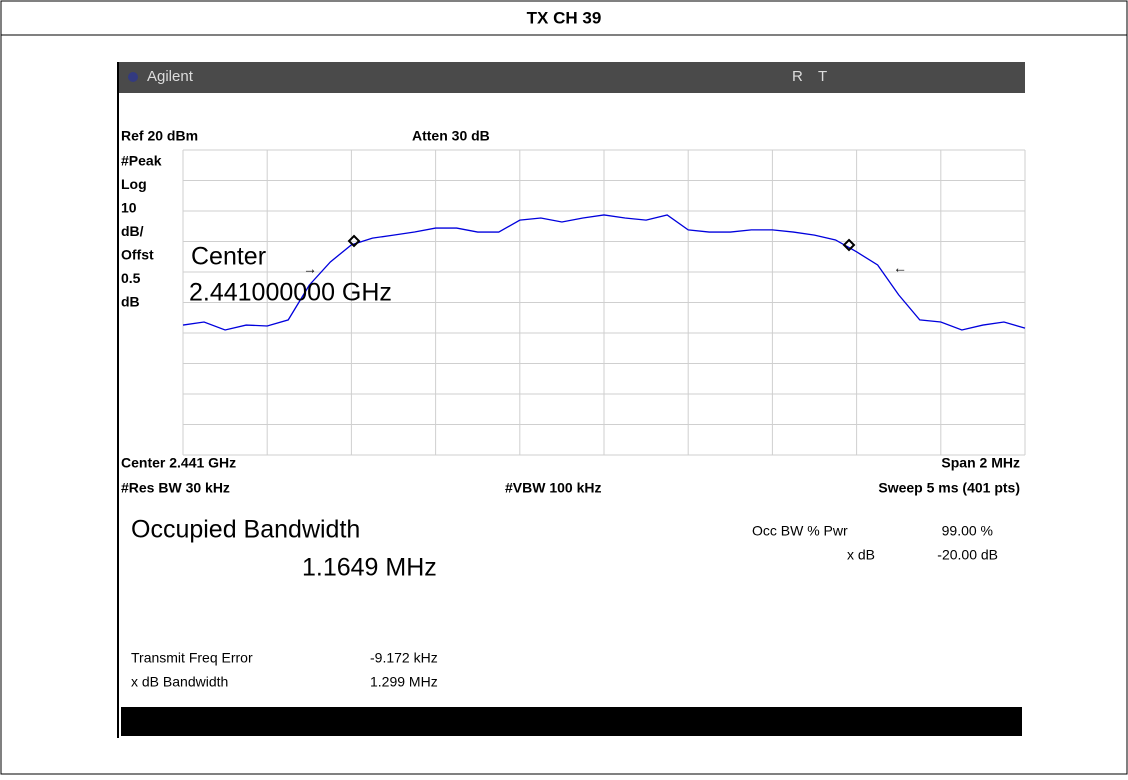 This screenshot has width=1128, height=780. Describe the element at coordinates (980, 463) in the screenshot. I see `span: Span 2 MHz` at that location.